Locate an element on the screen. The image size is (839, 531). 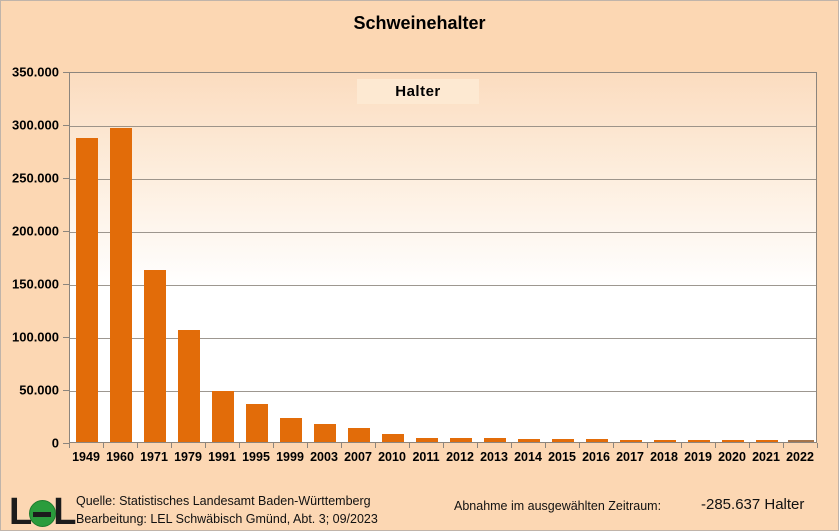
logo-letter-l1: L is located at coordinates (21, 510).